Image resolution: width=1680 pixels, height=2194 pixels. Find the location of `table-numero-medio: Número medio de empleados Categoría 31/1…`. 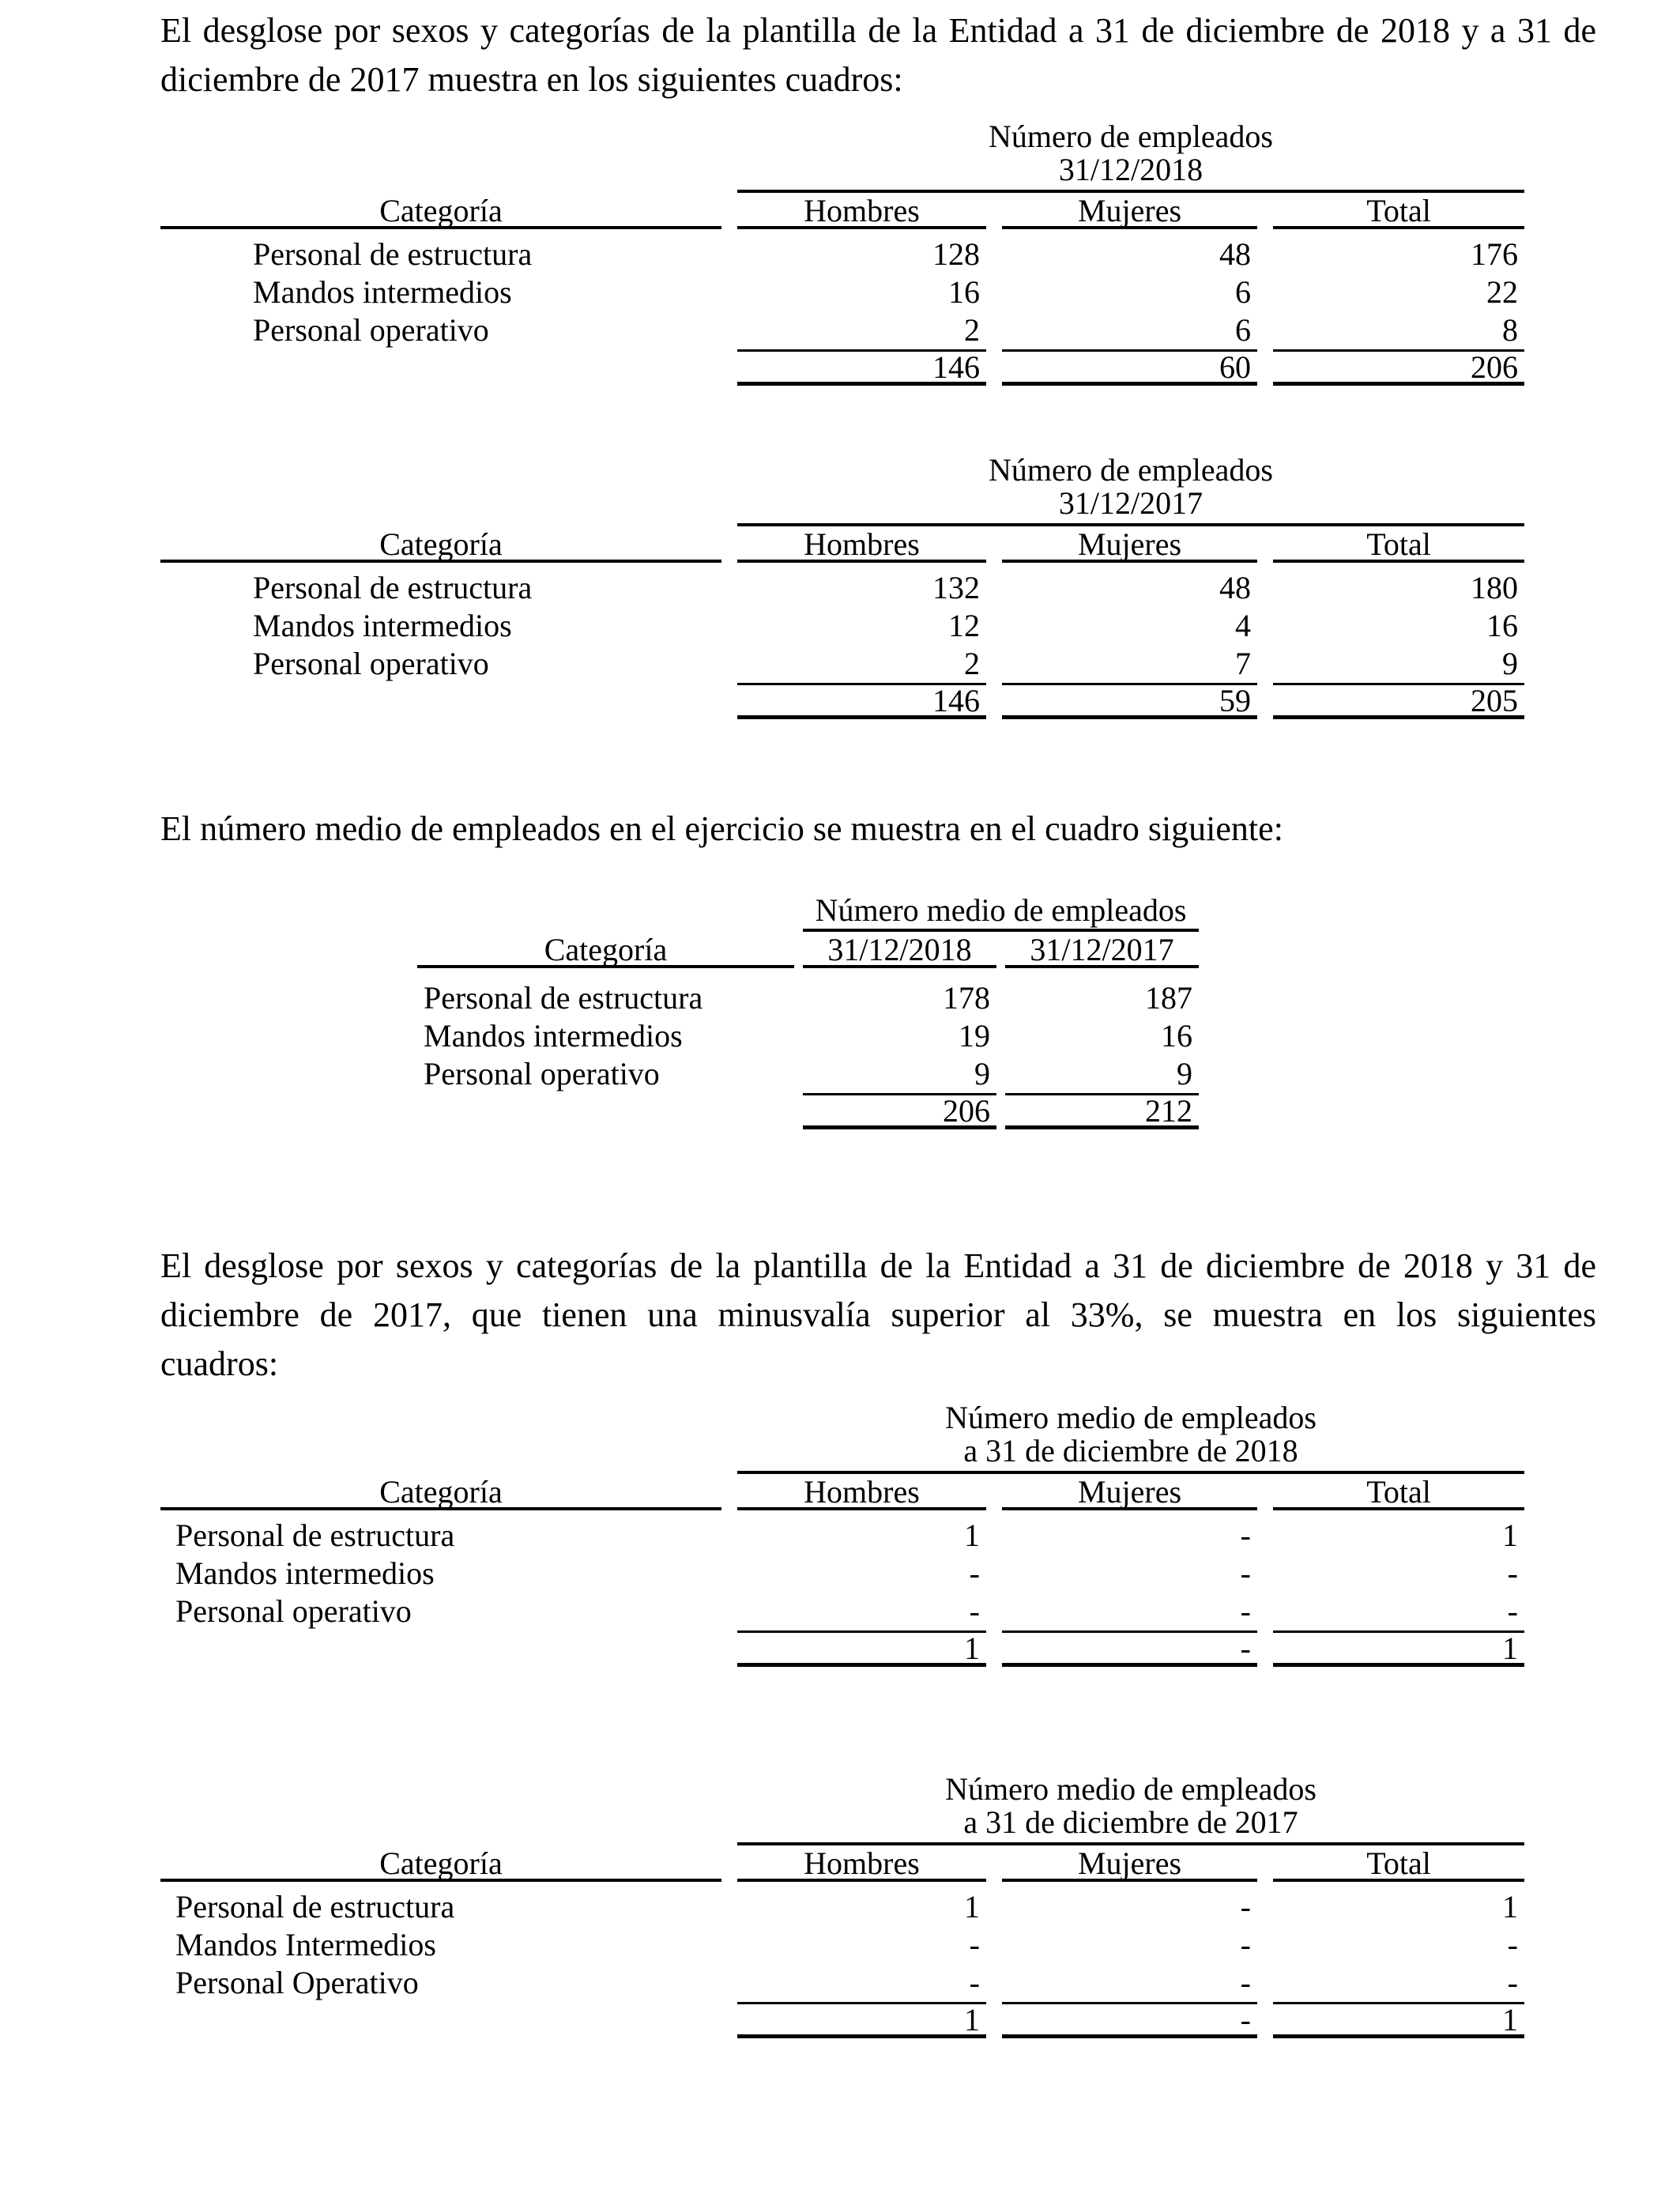

table-numero-medio: Número medio de empleados Categoría 31/1… is located at coordinates (808, 1011).